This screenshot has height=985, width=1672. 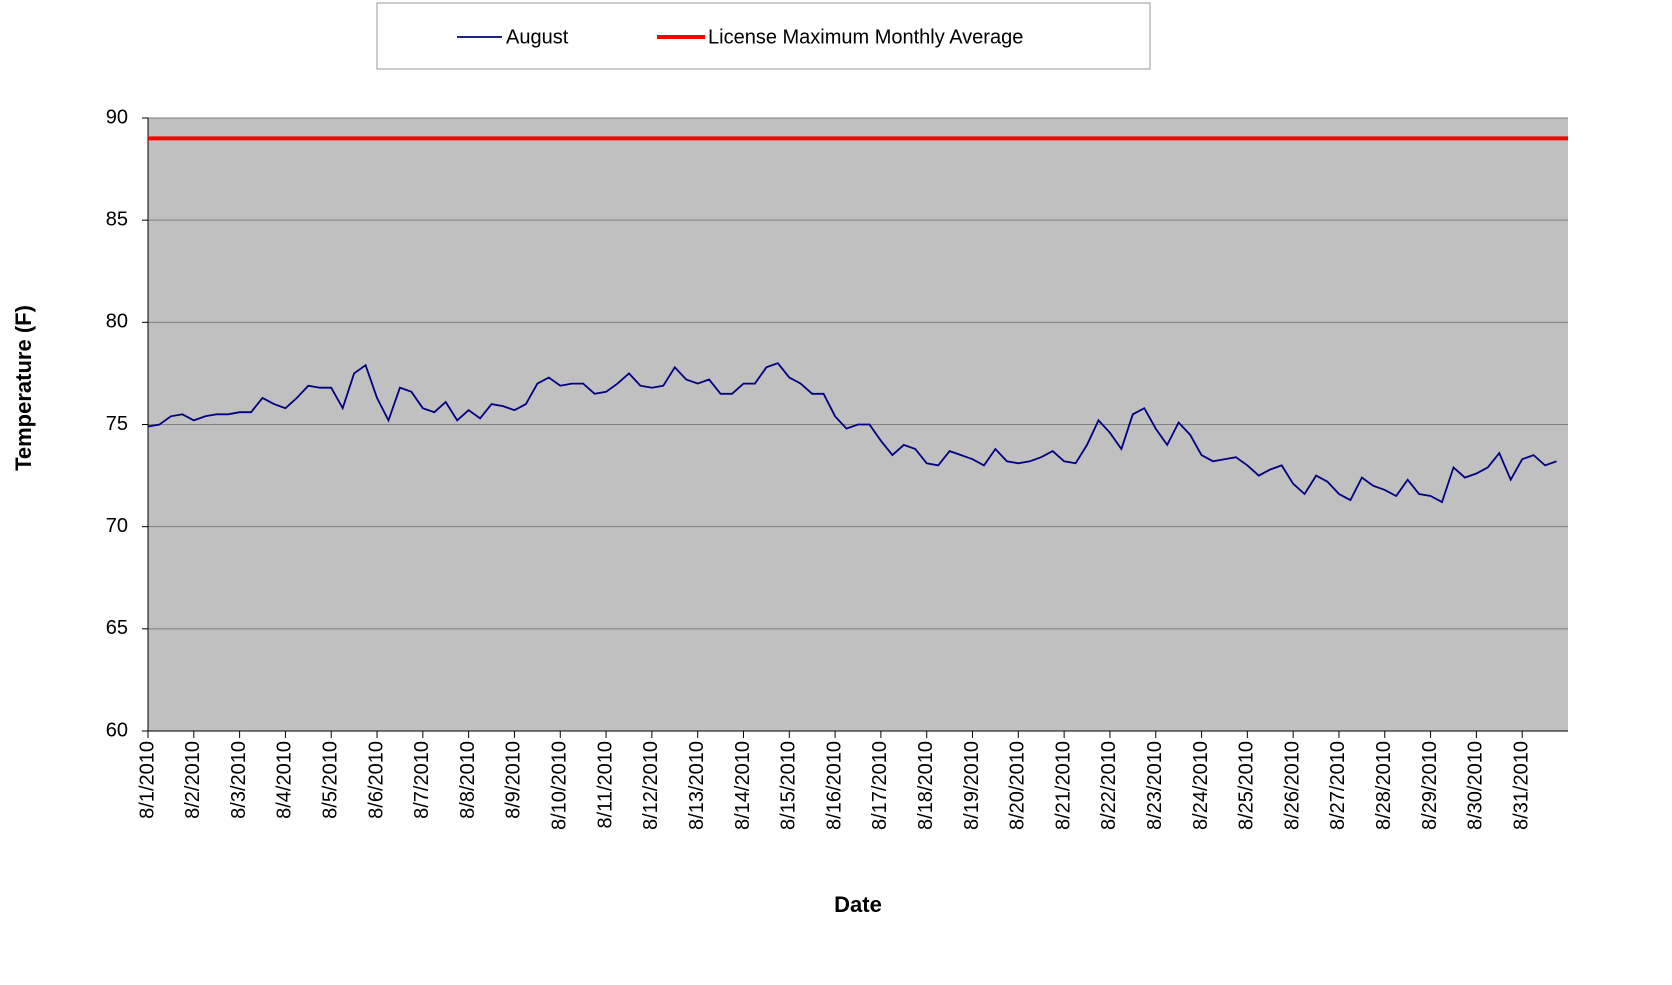 I want to click on x-tick-label: 8/15/2010, so click(x=789, y=785).